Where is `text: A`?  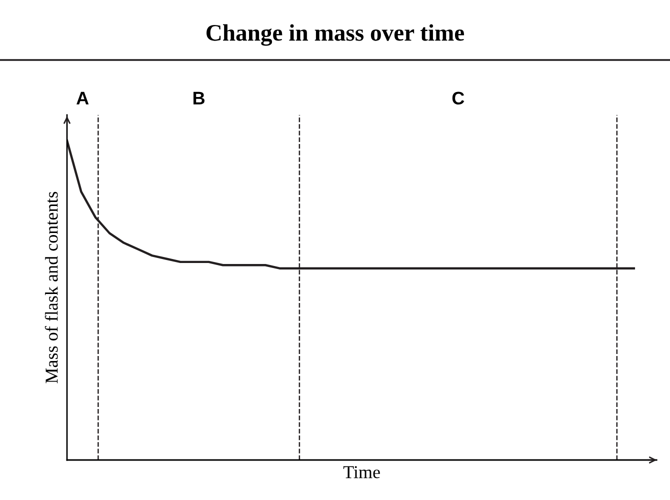 text: A is located at coordinates (82, 98).